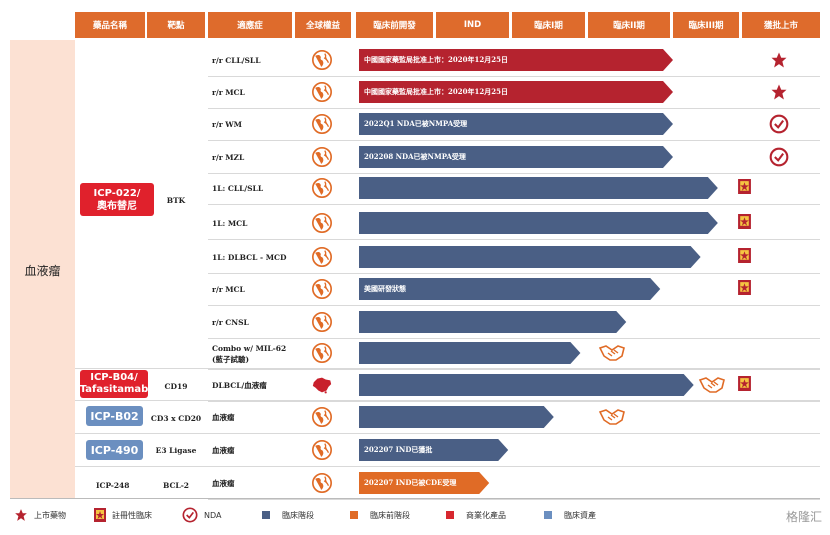 The height and width of the screenshot is (535, 830). I want to click on legend-commercial-label: 商業化產品, so click(486, 515).